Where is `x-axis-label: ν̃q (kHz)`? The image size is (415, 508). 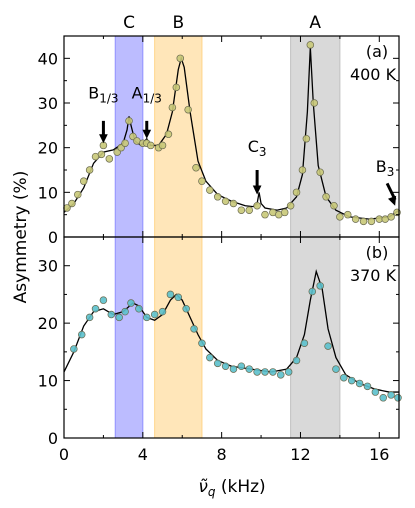 x-axis-label: ν̃q (kHz) is located at coordinates (231, 488).